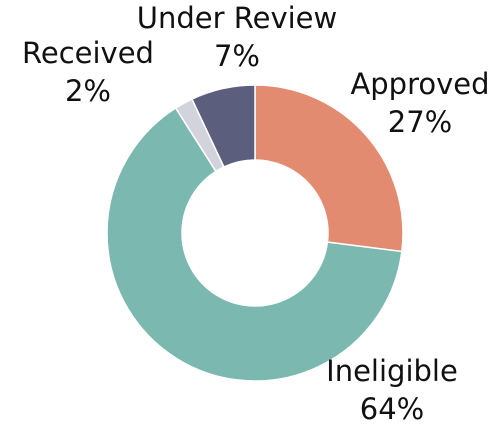 The image size is (501, 431). Describe the element at coordinates (237, 18) in the screenshot. I see `slice-label: Under Review` at that location.